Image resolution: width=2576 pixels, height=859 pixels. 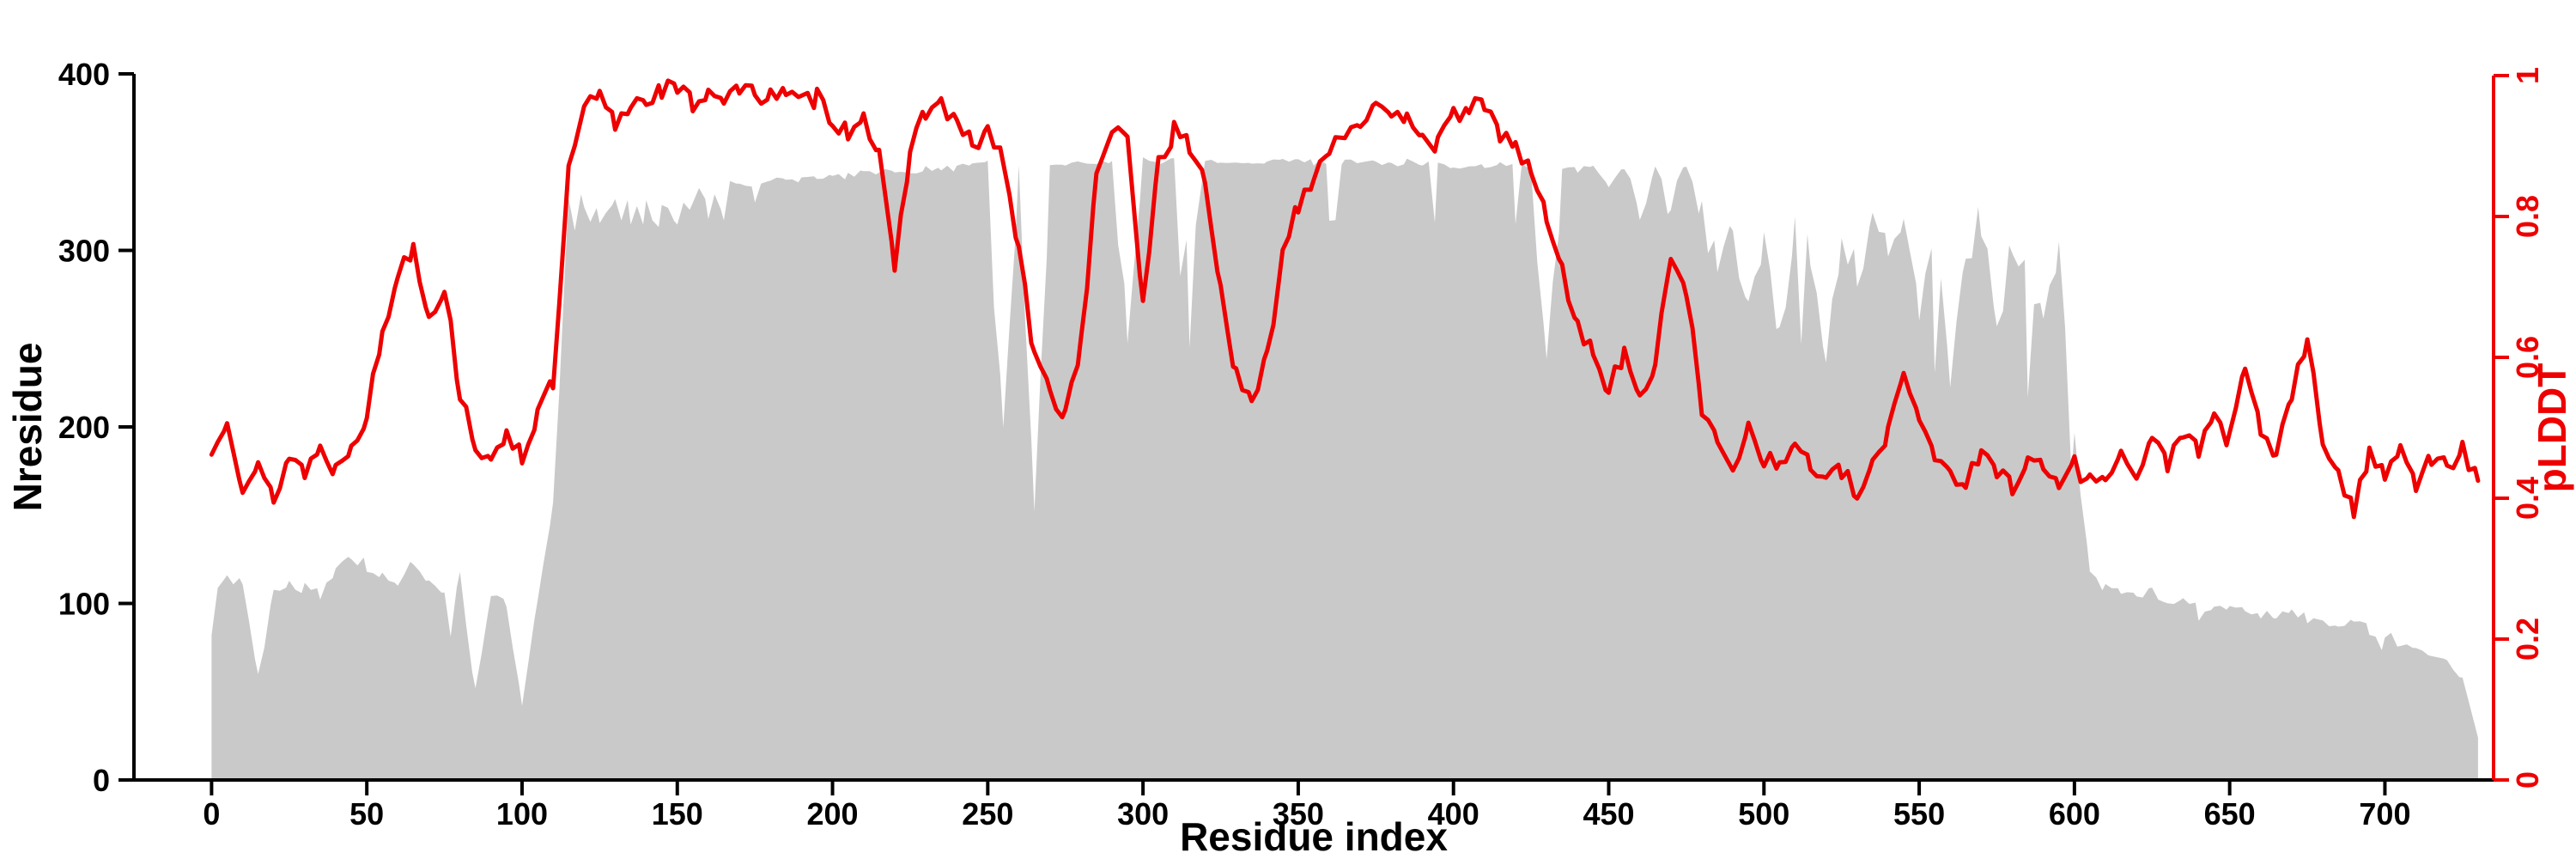 I want to click on x-tick-label: 250, so click(x=987, y=814).